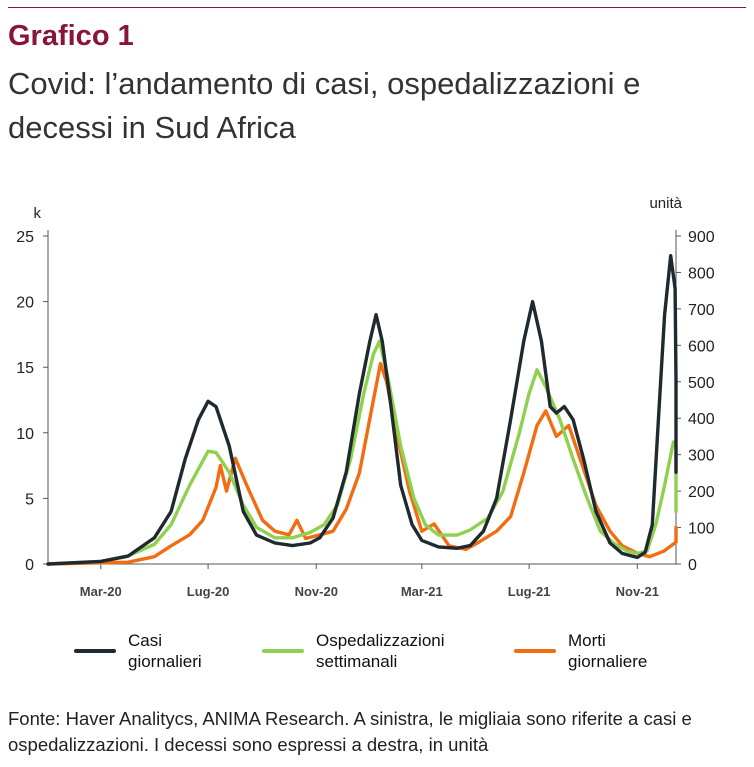 The width and height of the screenshot is (754, 767). Describe the element at coordinates (165, 651) in the screenshot. I see `legend-label-casi: Casi giornalieri` at that location.